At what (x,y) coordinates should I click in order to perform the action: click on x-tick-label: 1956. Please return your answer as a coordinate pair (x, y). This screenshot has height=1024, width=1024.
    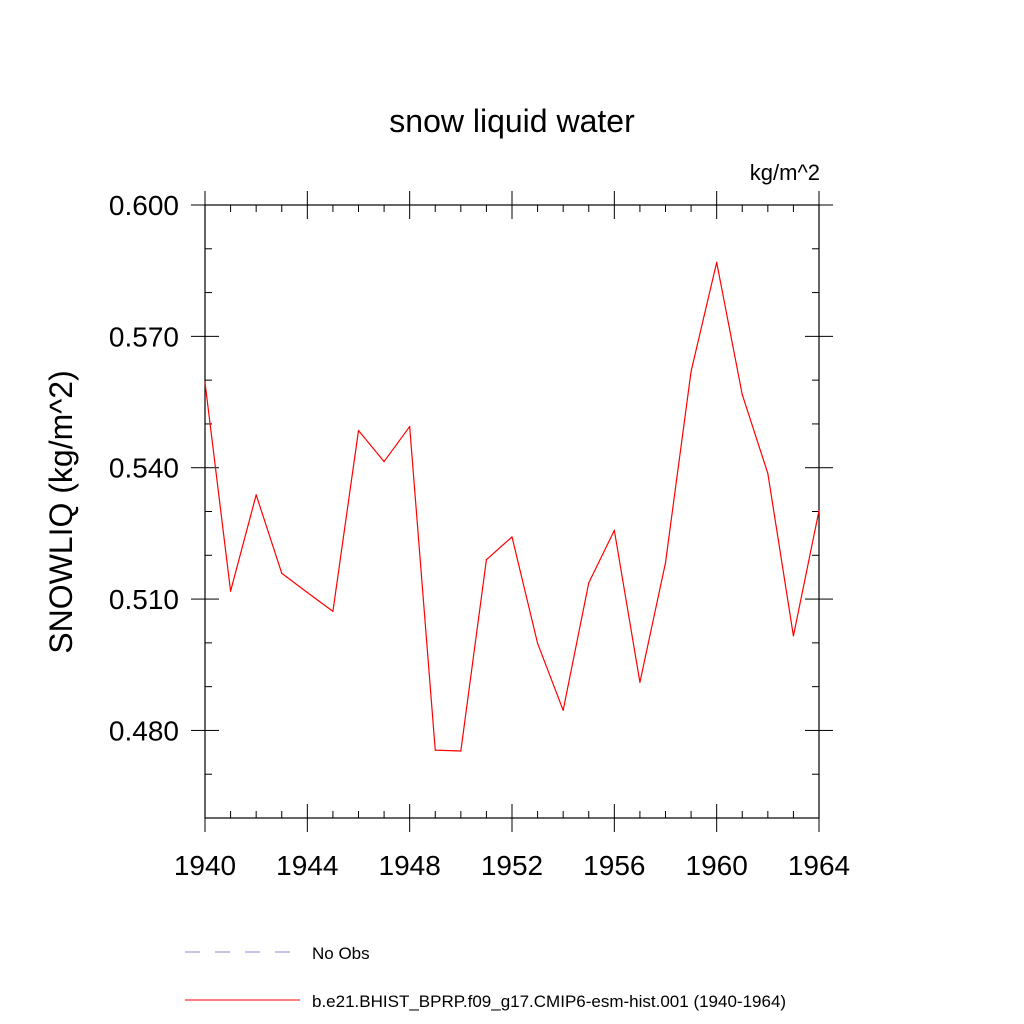
    Looking at the image, I should click on (614, 865).